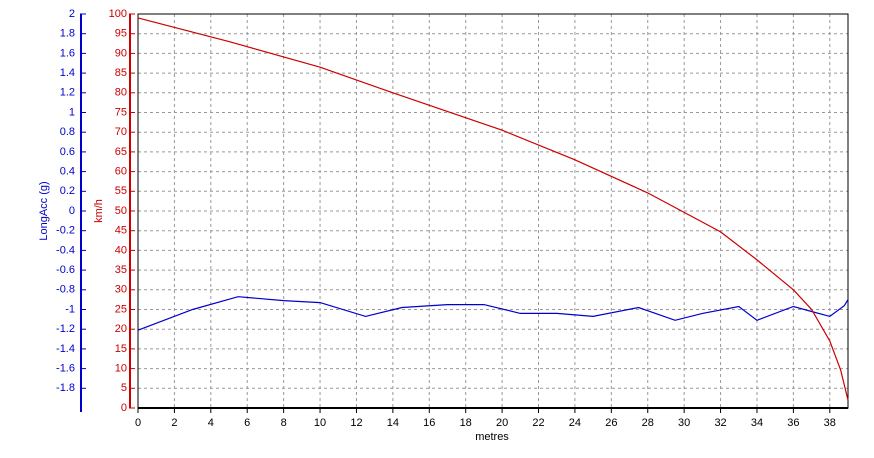 The width and height of the screenshot is (874, 458). Describe the element at coordinates (65, 250) in the screenshot. I see `y-tick-label: -0.4` at that location.